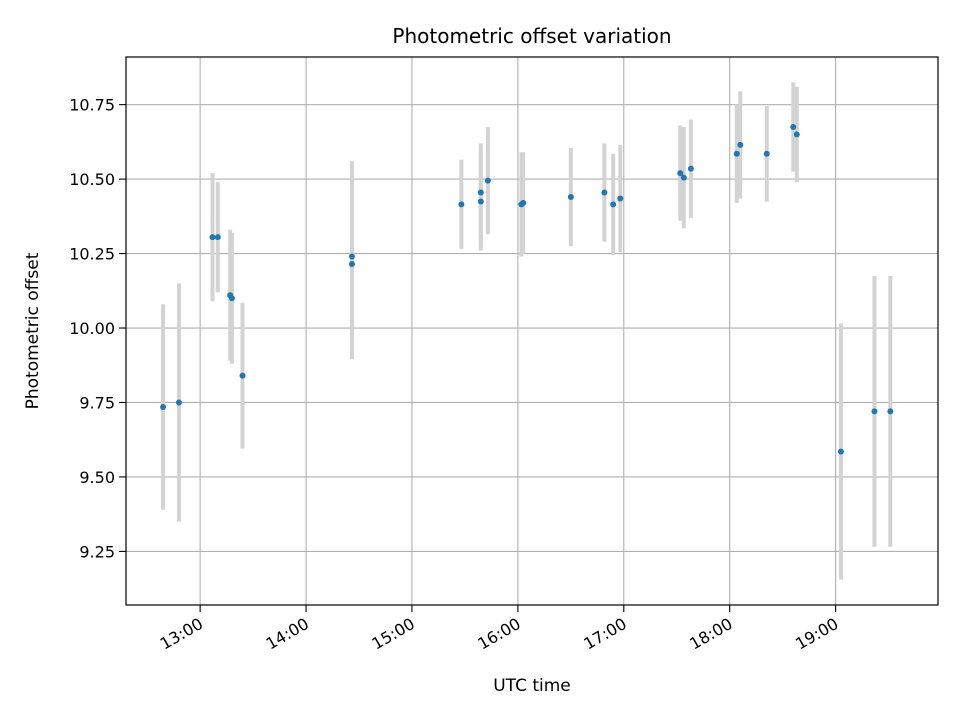 This screenshot has height=720, width=960. Describe the element at coordinates (532, 686) in the screenshot. I see `x-axis-label: UTC time` at that location.